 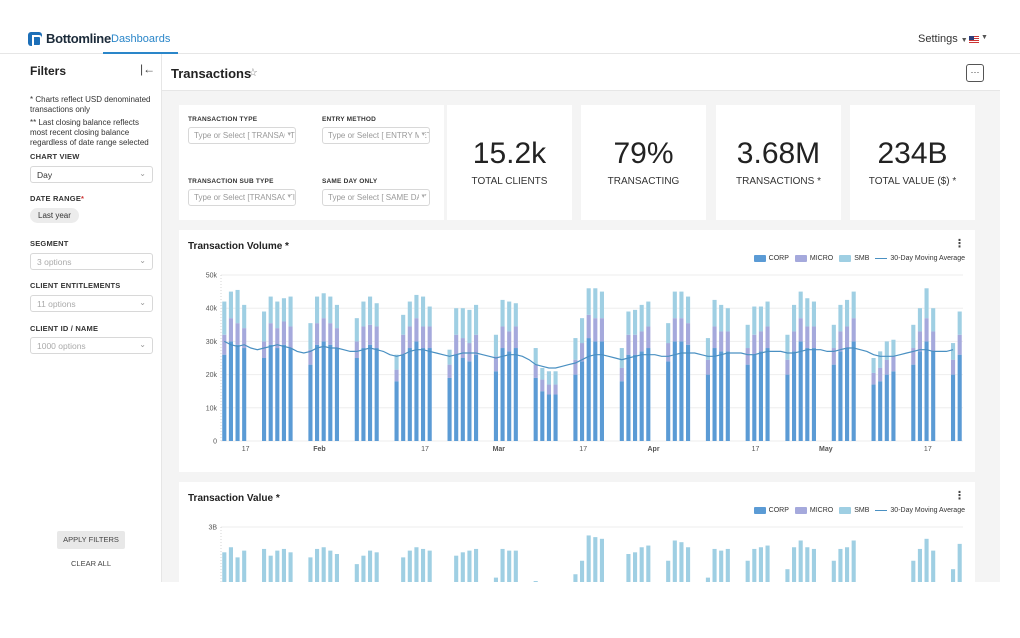 What do you see at coordinates (223, 119) in the screenshot?
I see `transaction-type-label: TRANSACTION TYPE` at bounding box center [223, 119].